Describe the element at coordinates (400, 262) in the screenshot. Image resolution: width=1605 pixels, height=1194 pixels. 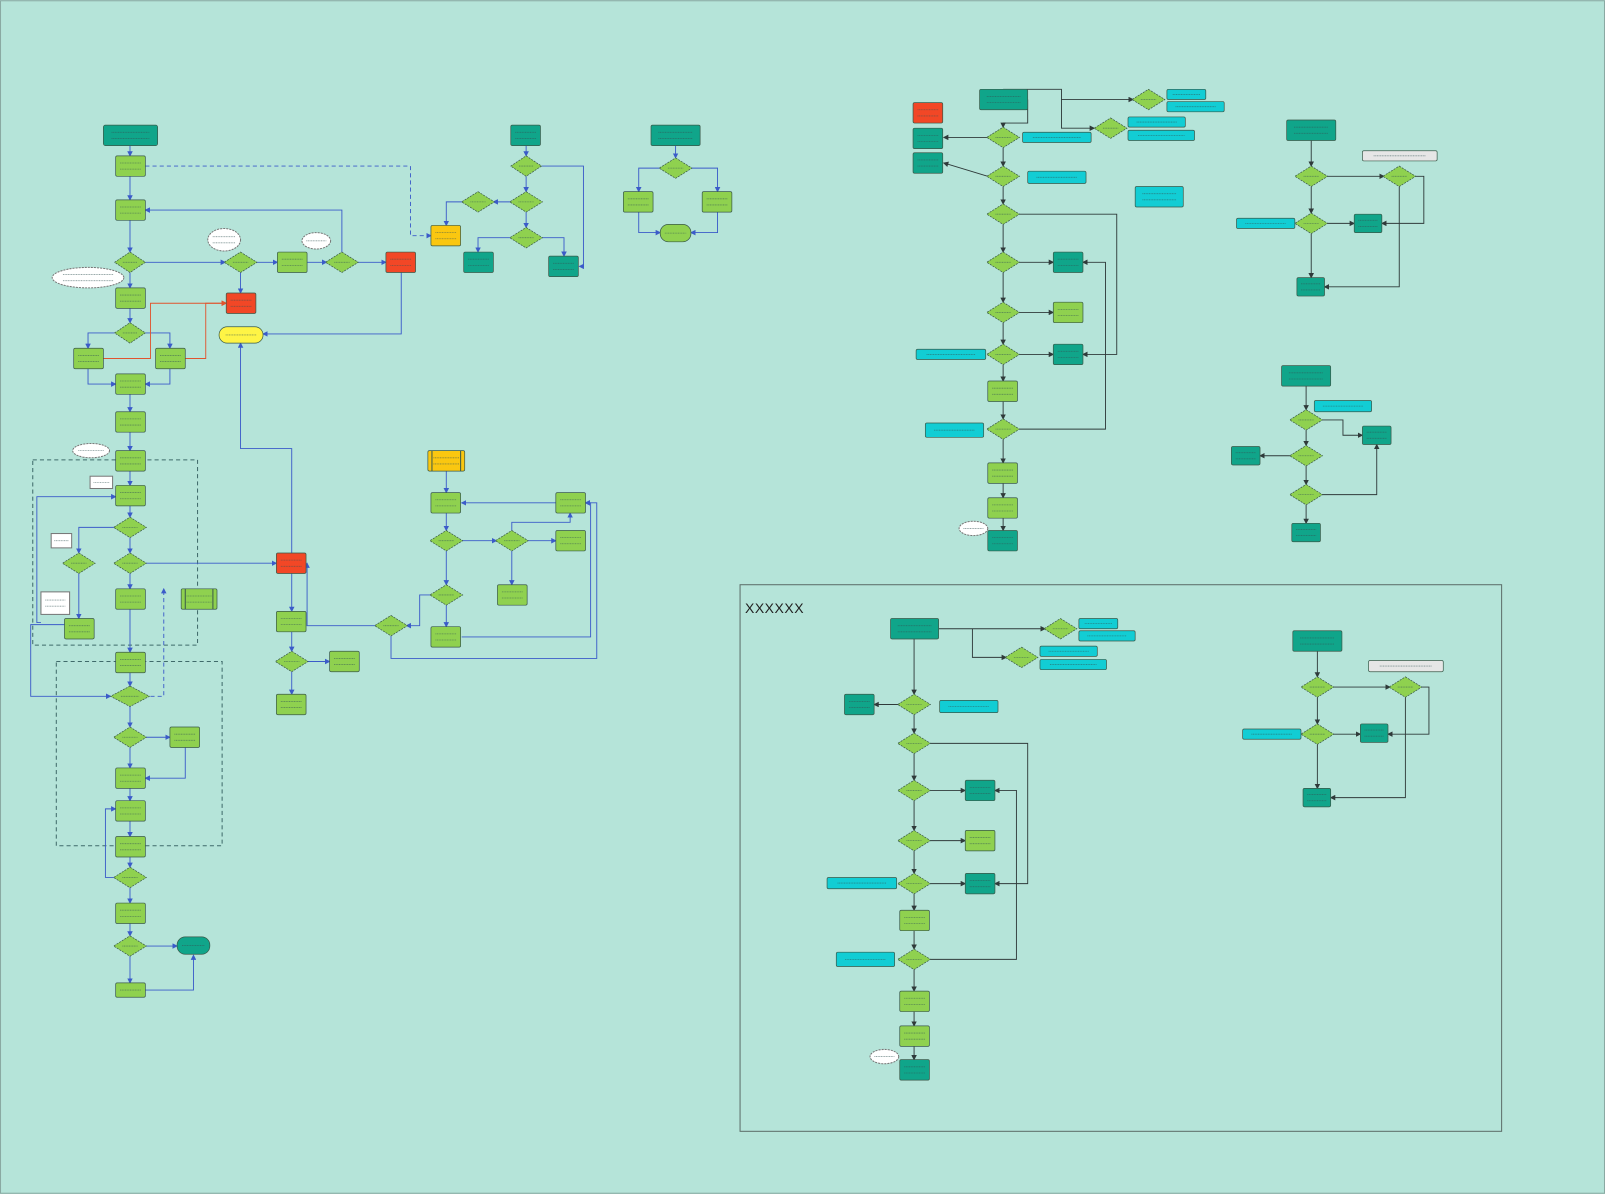
I see `alert-node` at that location.